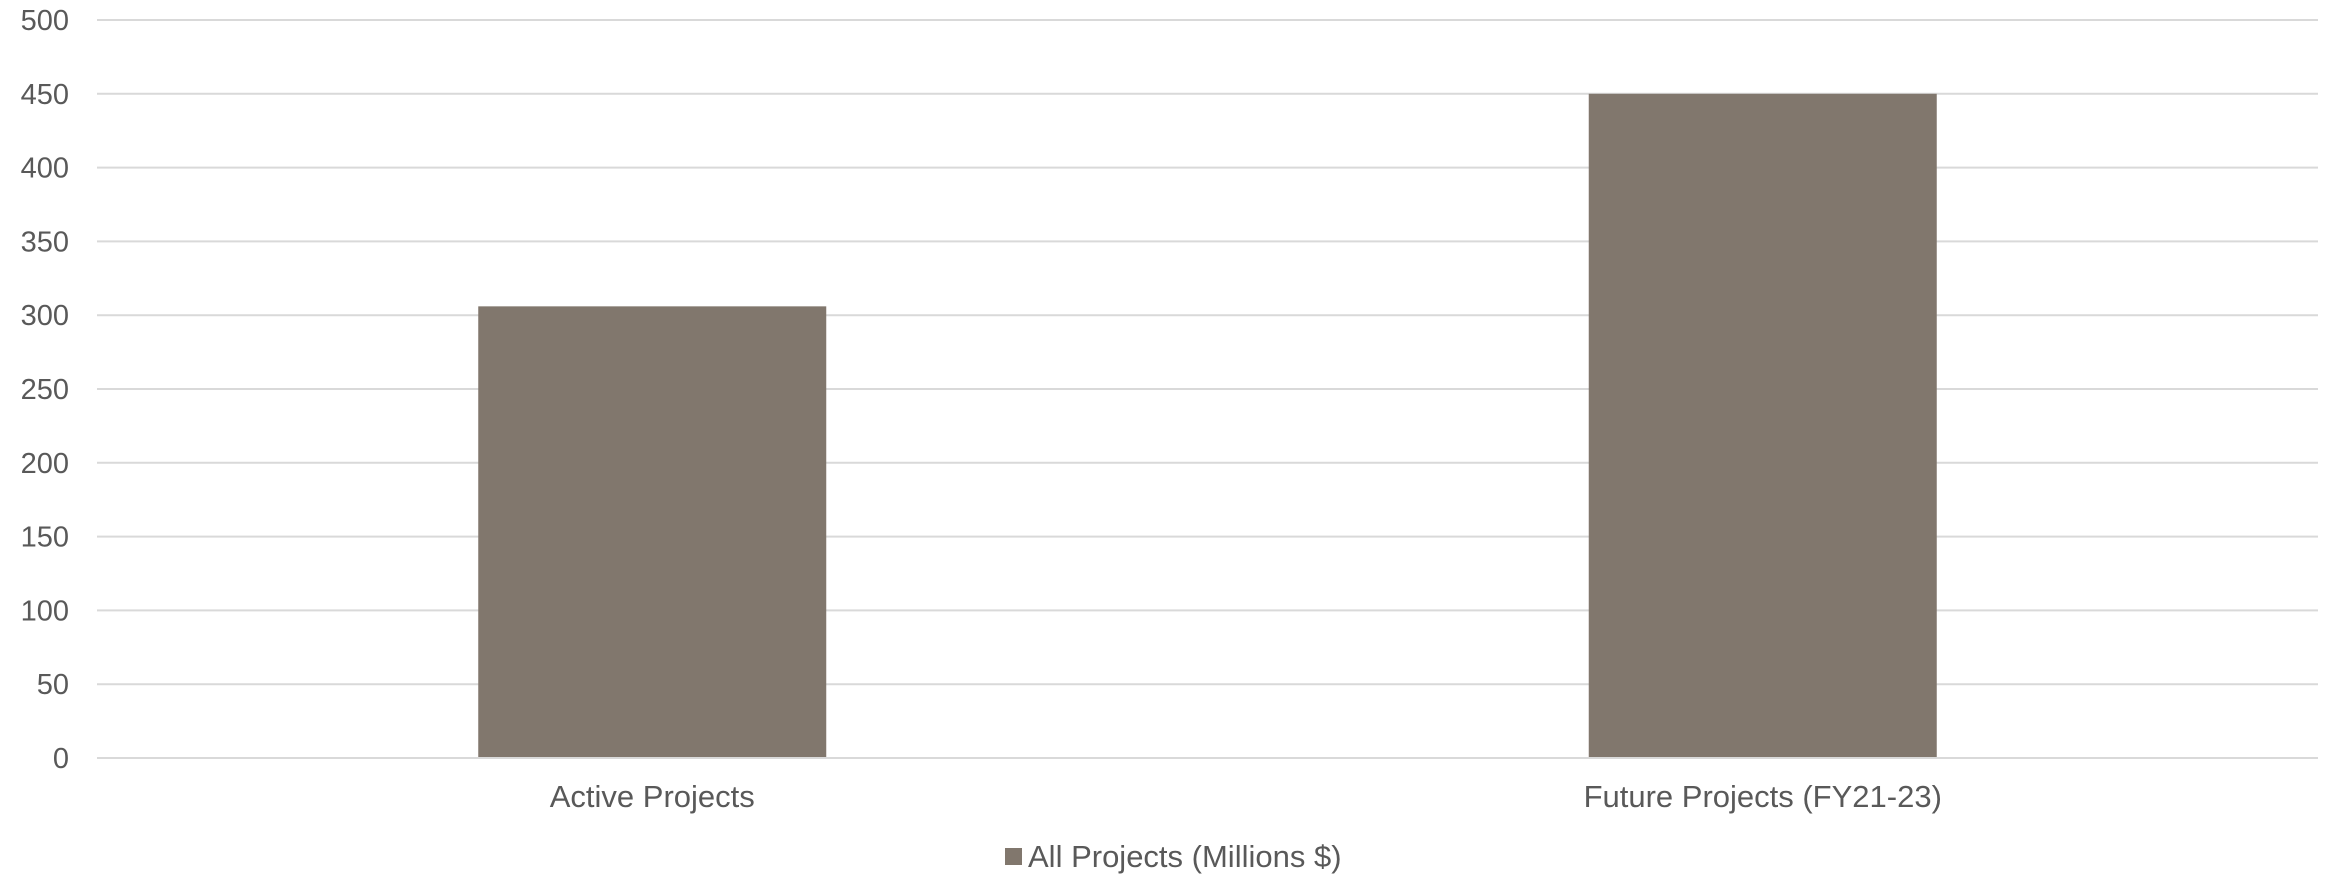 This screenshot has width=2333, height=880. Describe the element at coordinates (652, 796) in the screenshot. I see `x-category-label: Active Projects` at that location.